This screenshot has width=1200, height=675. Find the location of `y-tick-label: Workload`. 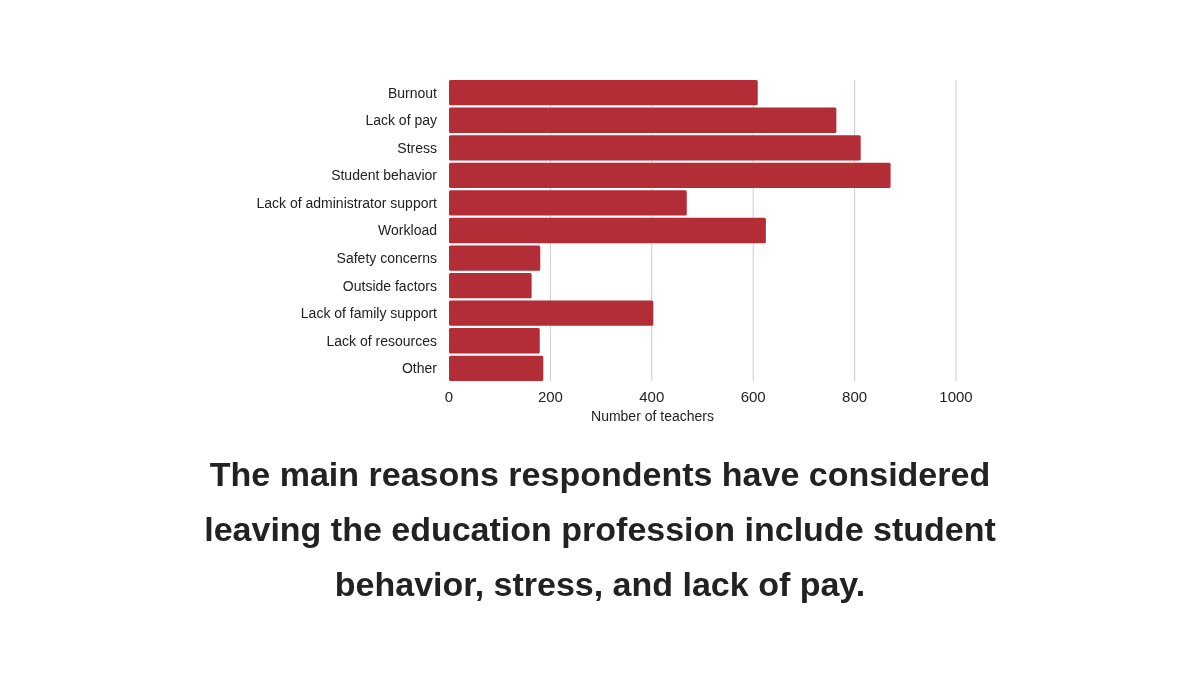

y-tick-label: Workload is located at coordinates (407, 230).